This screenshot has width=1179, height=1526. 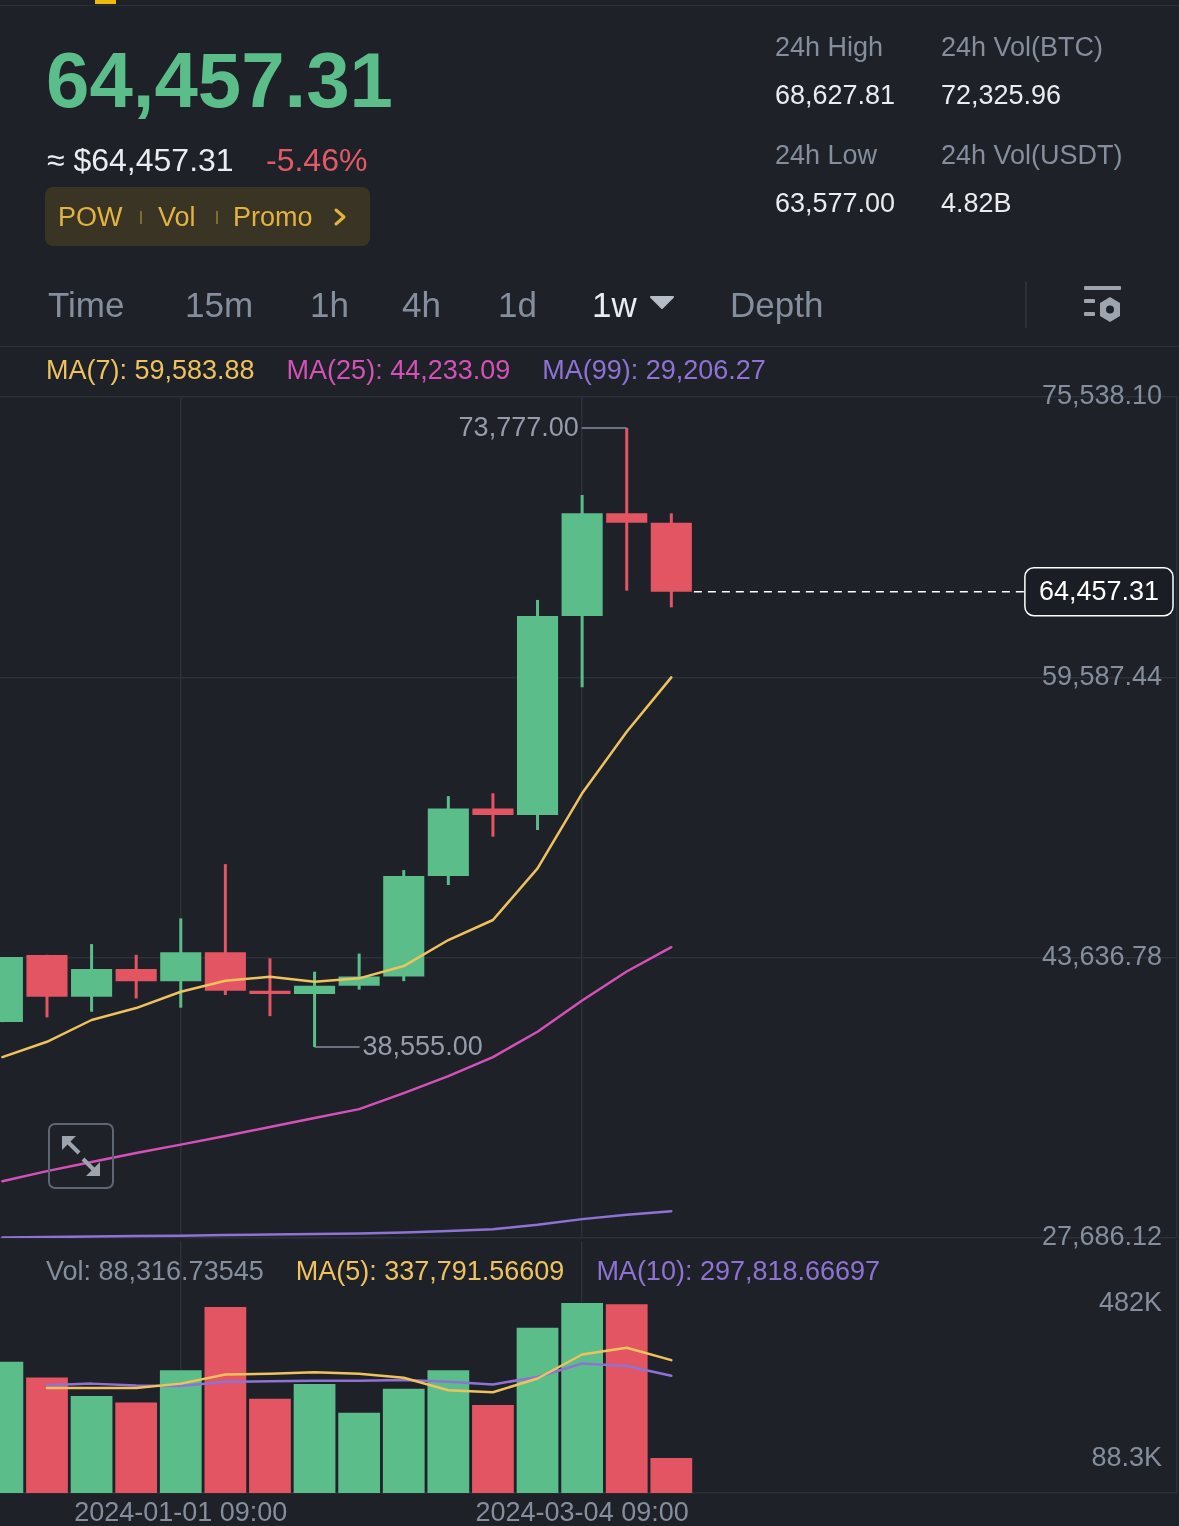 I want to click on annotation: 38,555.00, so click(x=422, y=1046).